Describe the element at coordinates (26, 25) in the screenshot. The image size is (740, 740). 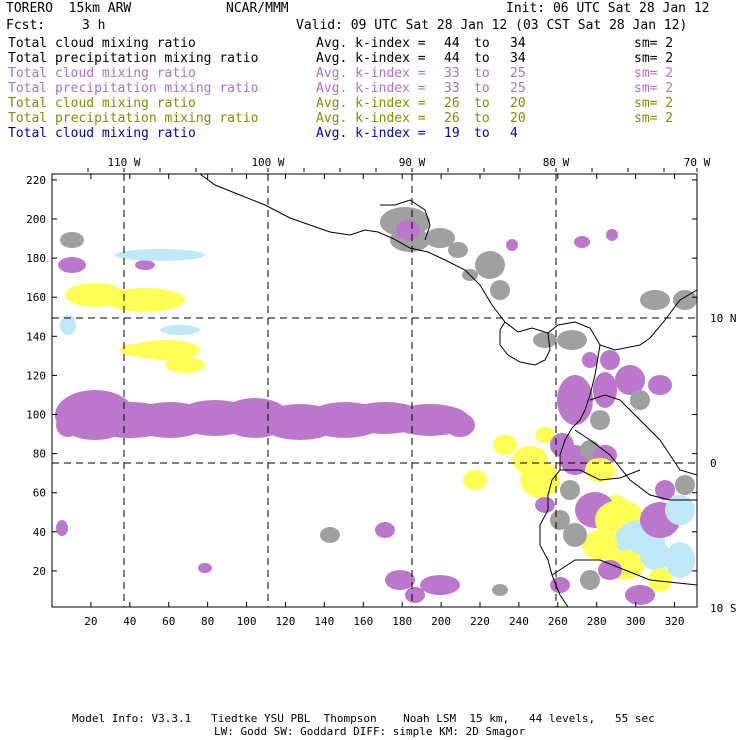
I see `fcst-label: Fcst:` at that location.